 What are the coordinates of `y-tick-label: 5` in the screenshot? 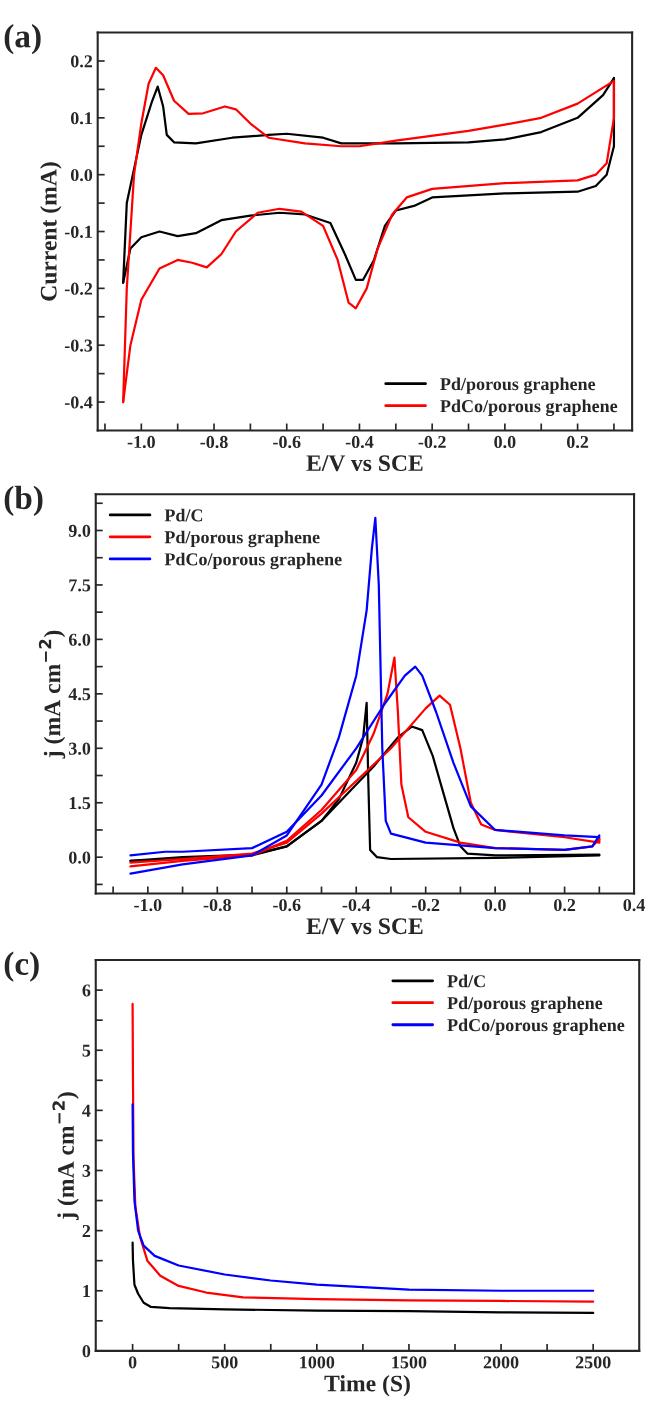 It's located at (86, 1050).